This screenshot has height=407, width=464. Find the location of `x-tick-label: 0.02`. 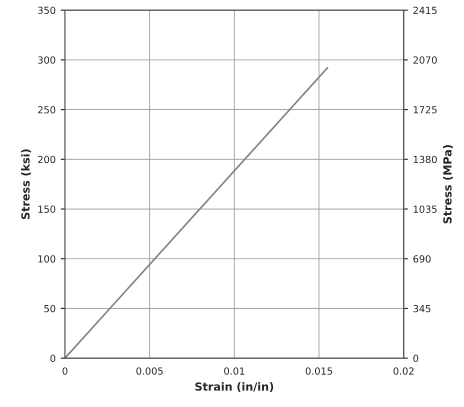

x-tick-label: 0.02 is located at coordinates (403, 371).